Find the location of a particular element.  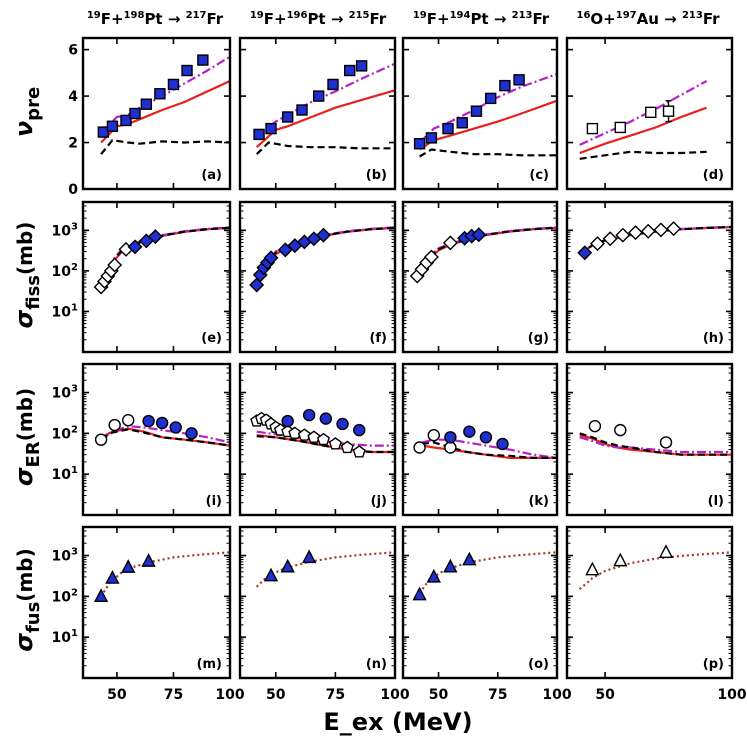

panel-label: (j) is located at coordinates (379, 501).